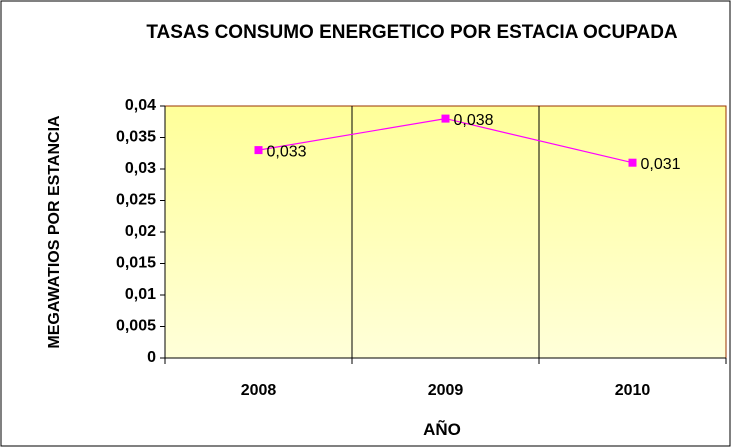 The height and width of the screenshot is (447, 731). I want to click on y-tick-label: 0,005, so click(136, 326).